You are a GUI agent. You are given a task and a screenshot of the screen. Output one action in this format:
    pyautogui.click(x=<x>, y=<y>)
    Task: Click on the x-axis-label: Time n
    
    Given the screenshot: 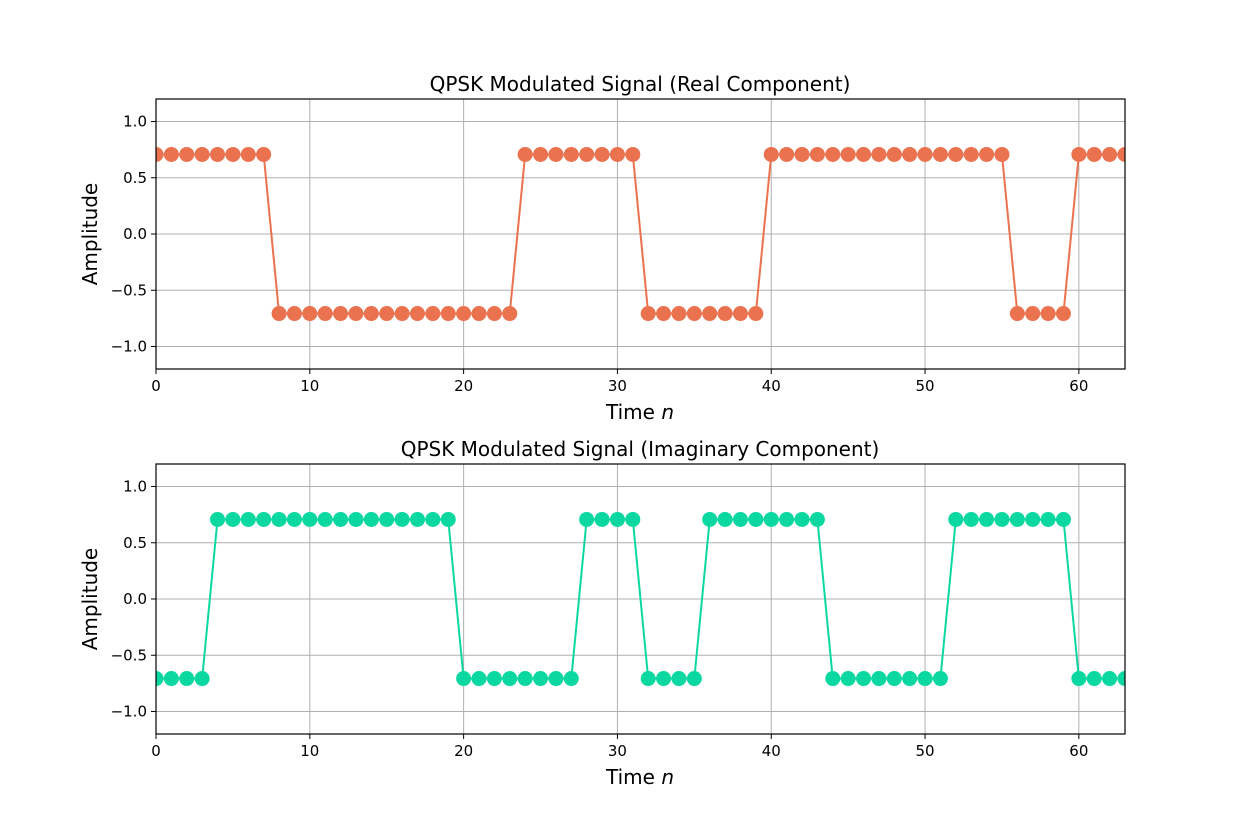 What is the action you would take?
    pyautogui.click(x=639, y=777)
    